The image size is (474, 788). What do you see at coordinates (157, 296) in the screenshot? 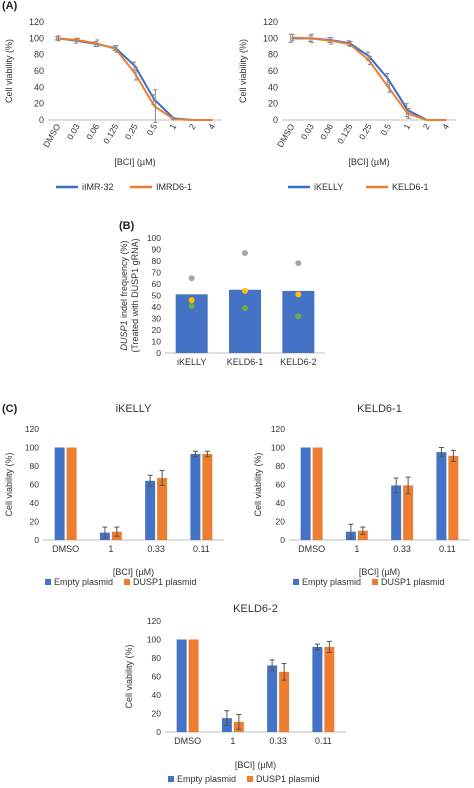
I see `y-tick-label: 50` at bounding box center [157, 296].